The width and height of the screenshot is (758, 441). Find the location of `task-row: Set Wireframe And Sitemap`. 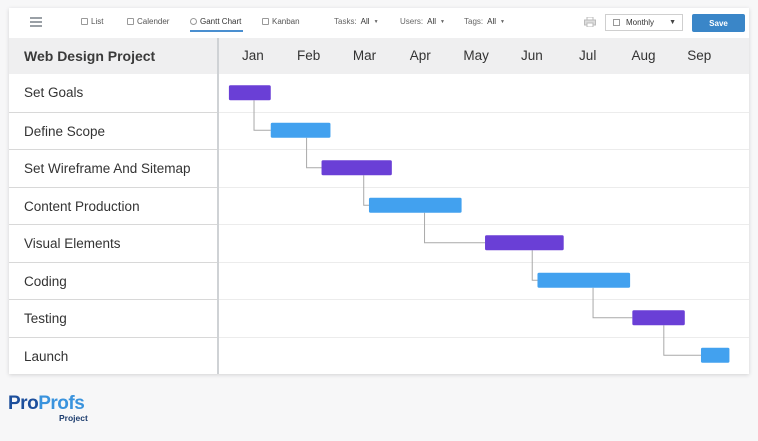

task-row: Set Wireframe And Sitemap is located at coordinates (113, 168).